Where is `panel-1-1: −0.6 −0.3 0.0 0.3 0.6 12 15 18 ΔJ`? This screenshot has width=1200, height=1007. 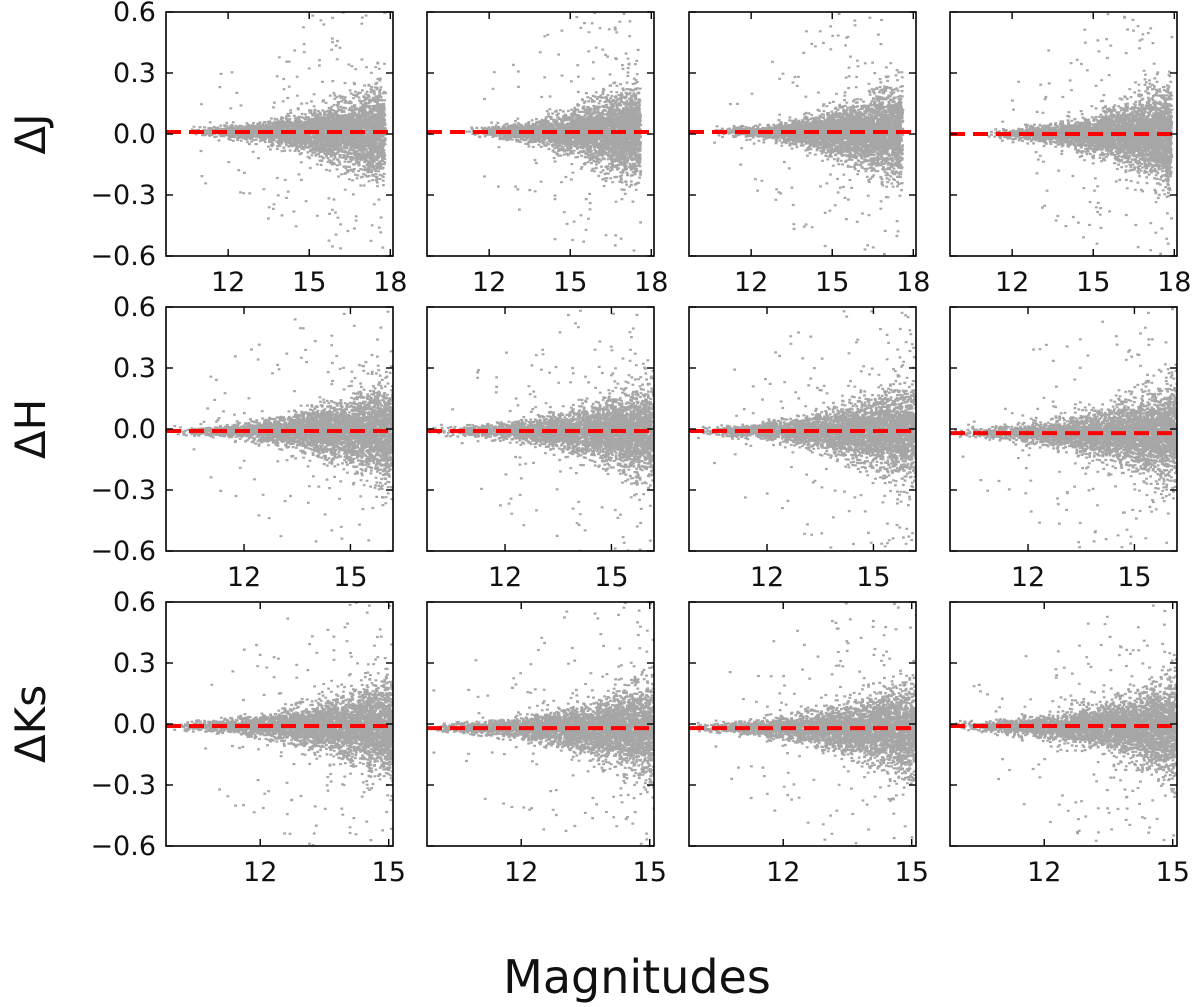 panel-1-1: −0.6 −0.3 0.0 0.3 0.6 12 15 18 ΔJ is located at coordinates (206, 149).